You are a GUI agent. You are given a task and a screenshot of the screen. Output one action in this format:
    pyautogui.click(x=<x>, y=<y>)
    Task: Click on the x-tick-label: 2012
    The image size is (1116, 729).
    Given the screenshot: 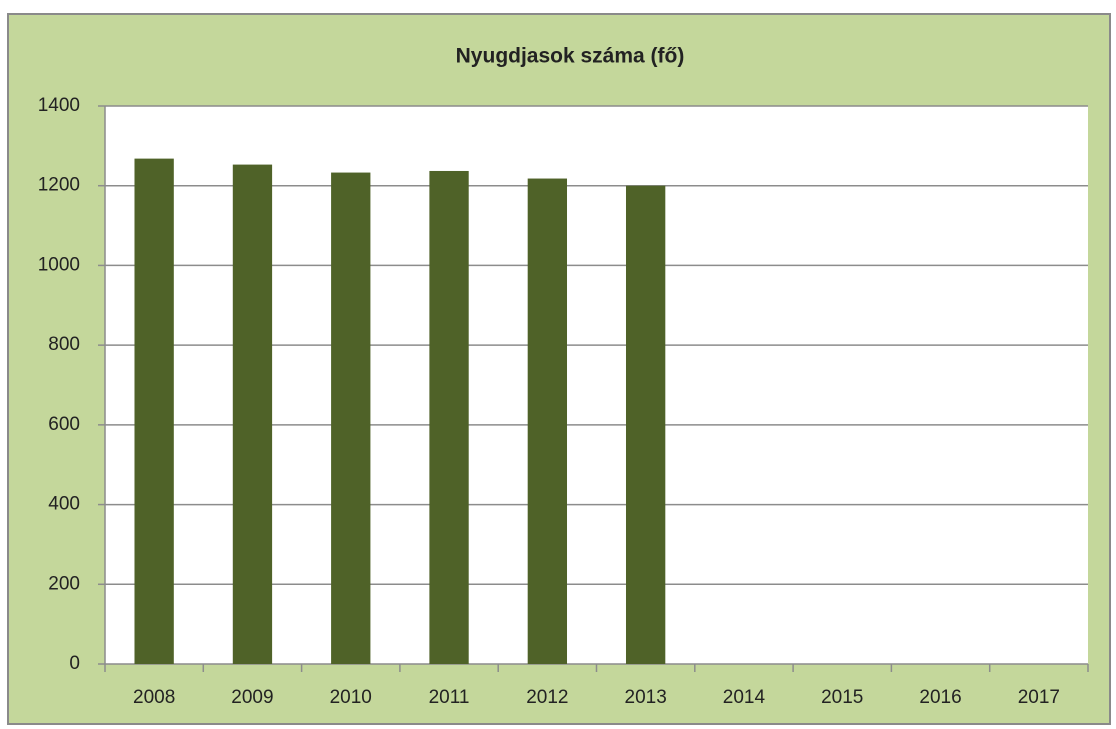 What is the action you would take?
    pyautogui.click(x=547, y=697)
    